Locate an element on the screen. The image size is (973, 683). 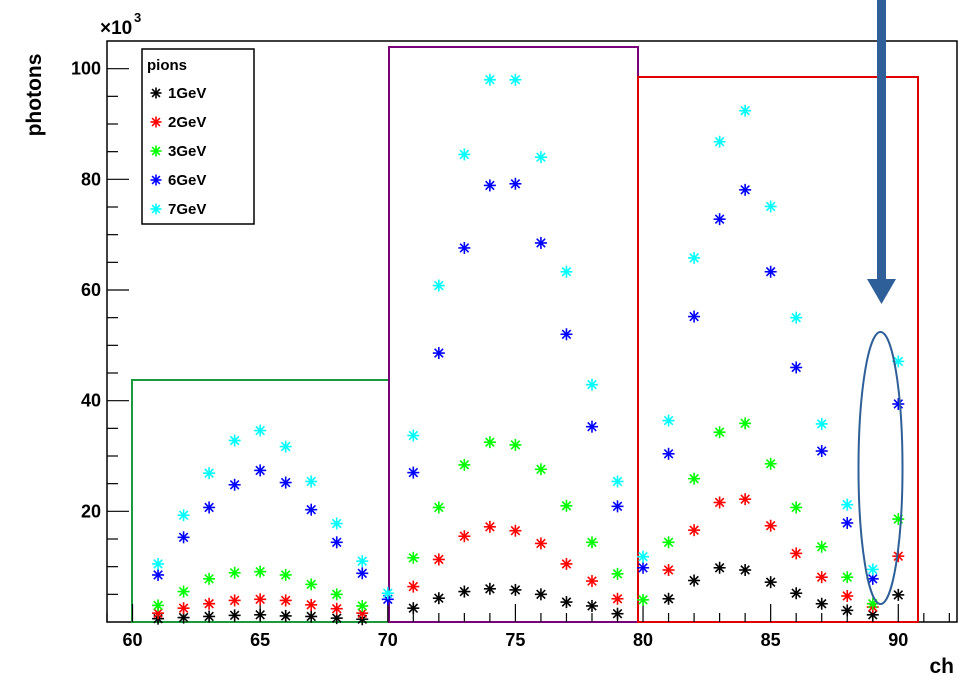
y-tick-label: 80 is located at coordinates (91, 179).